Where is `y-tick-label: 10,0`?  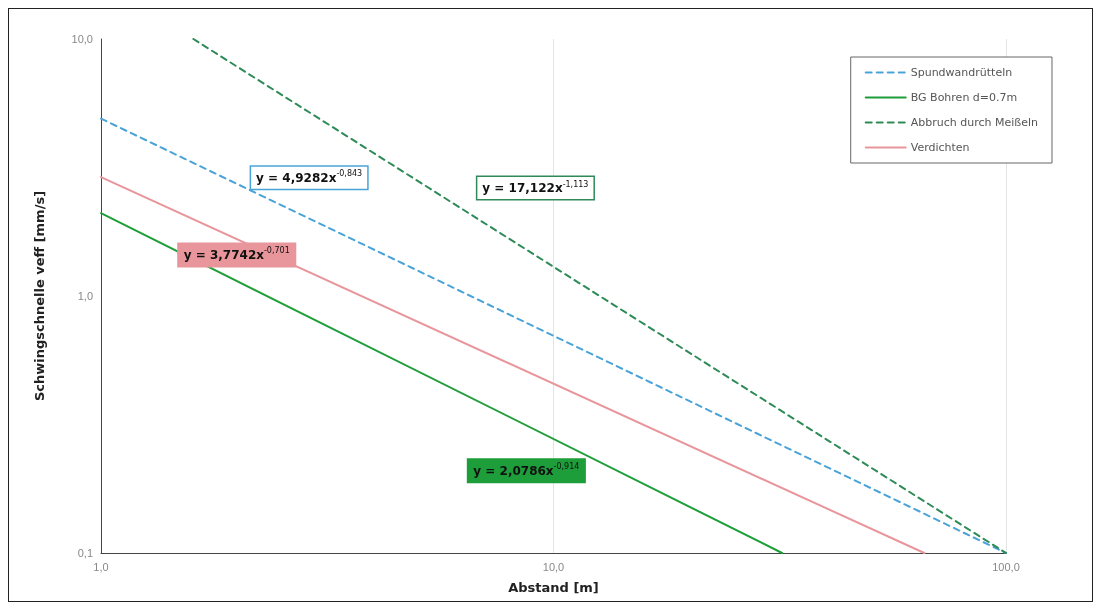 y-tick-label: 10,0 is located at coordinates (82, 39).